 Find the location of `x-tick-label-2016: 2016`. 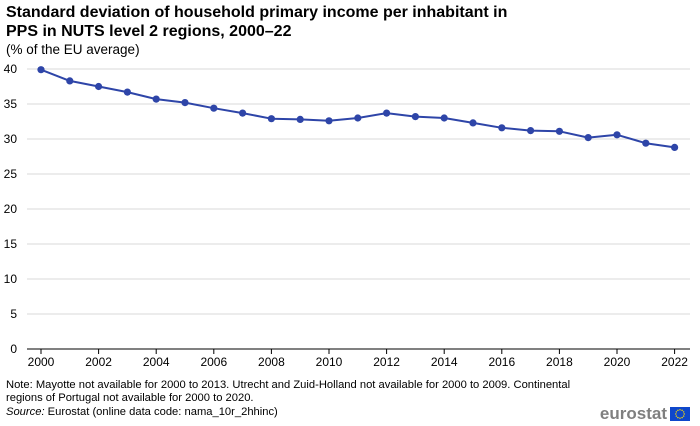

x-tick-label-2016: 2016 is located at coordinates (501, 362).